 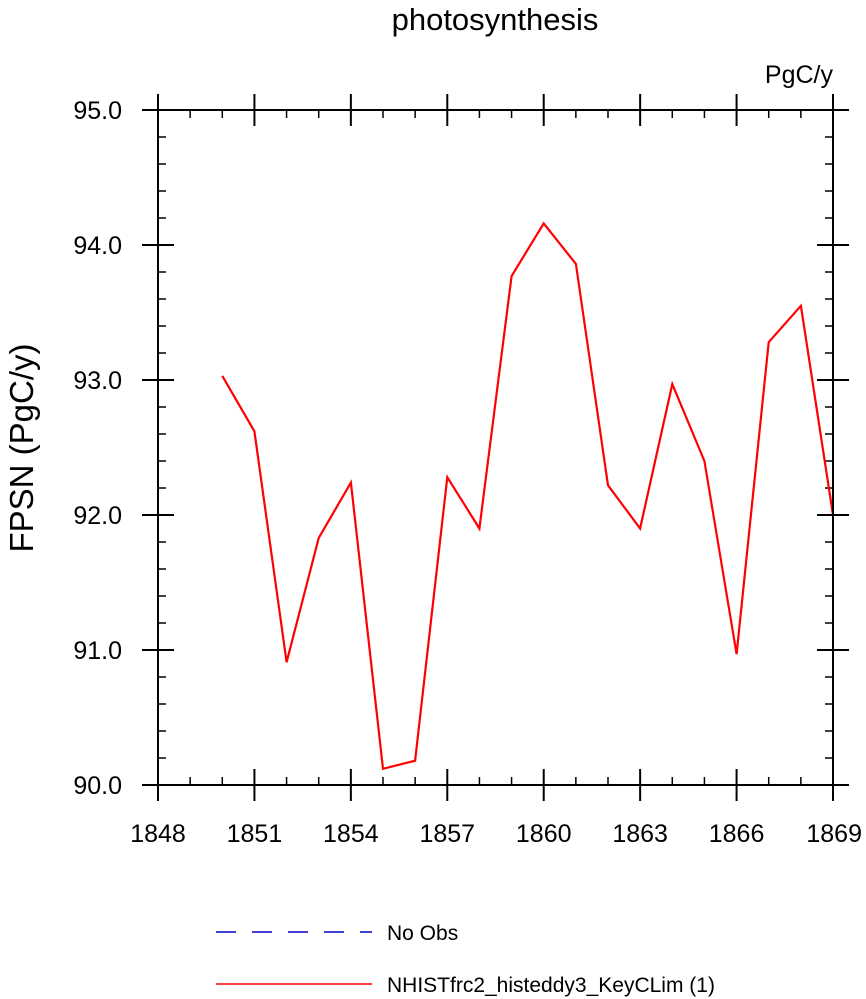 What do you see at coordinates (737, 834) in the screenshot?
I see `x-tick-label: 1866` at bounding box center [737, 834].